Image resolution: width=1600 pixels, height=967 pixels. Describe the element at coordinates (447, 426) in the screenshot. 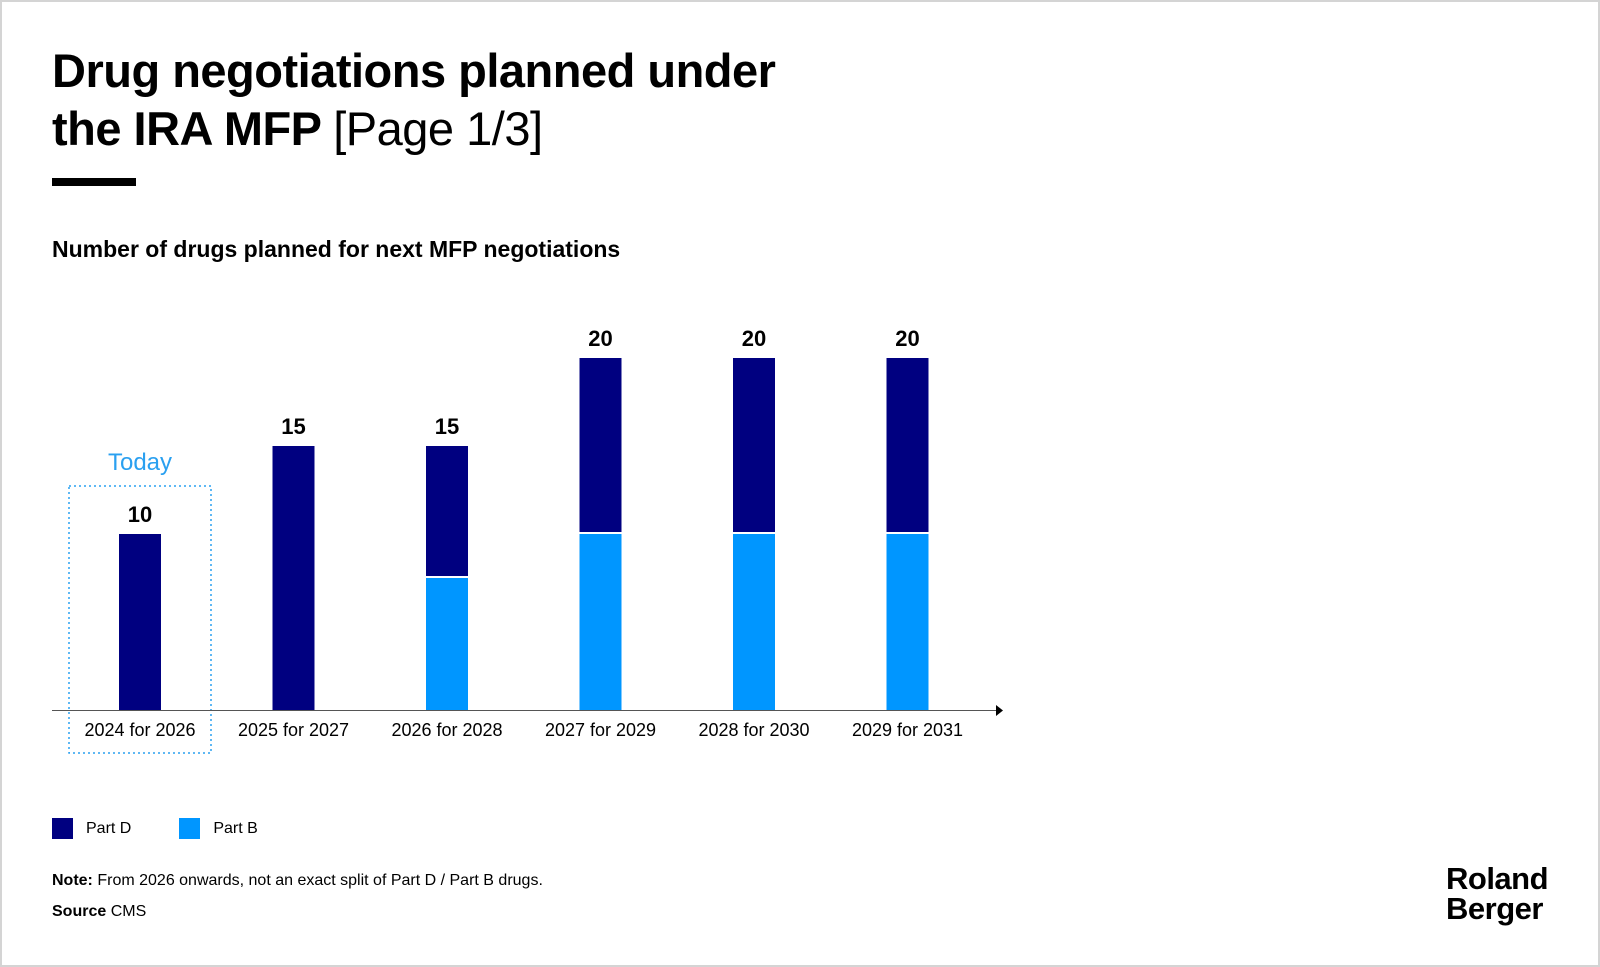

I see `total-label-3: 15` at that location.